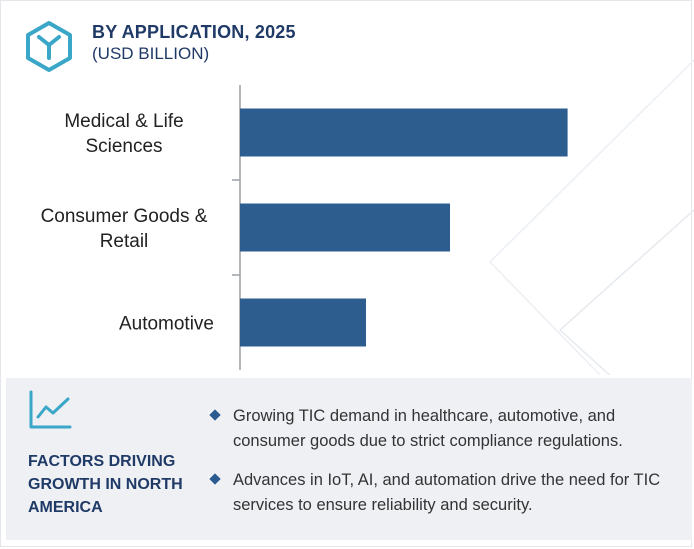 Image resolution: width=694 pixels, height=549 pixels. Describe the element at coordinates (49, 46) in the screenshot. I see `hexagon-y-logo-icon` at that location.